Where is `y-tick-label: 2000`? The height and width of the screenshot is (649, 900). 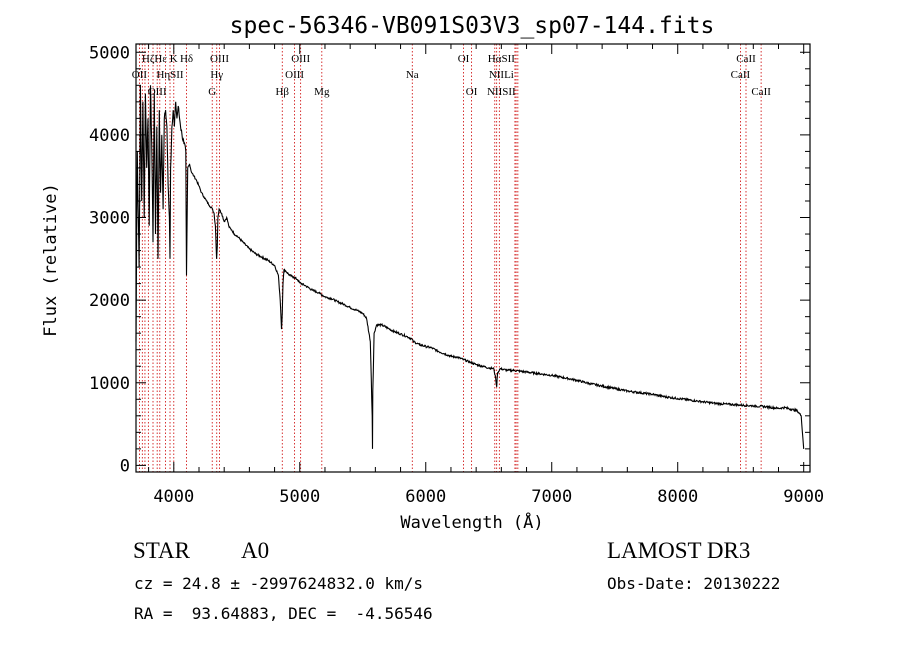
y-tick-label: 2000 is located at coordinates (109, 301).